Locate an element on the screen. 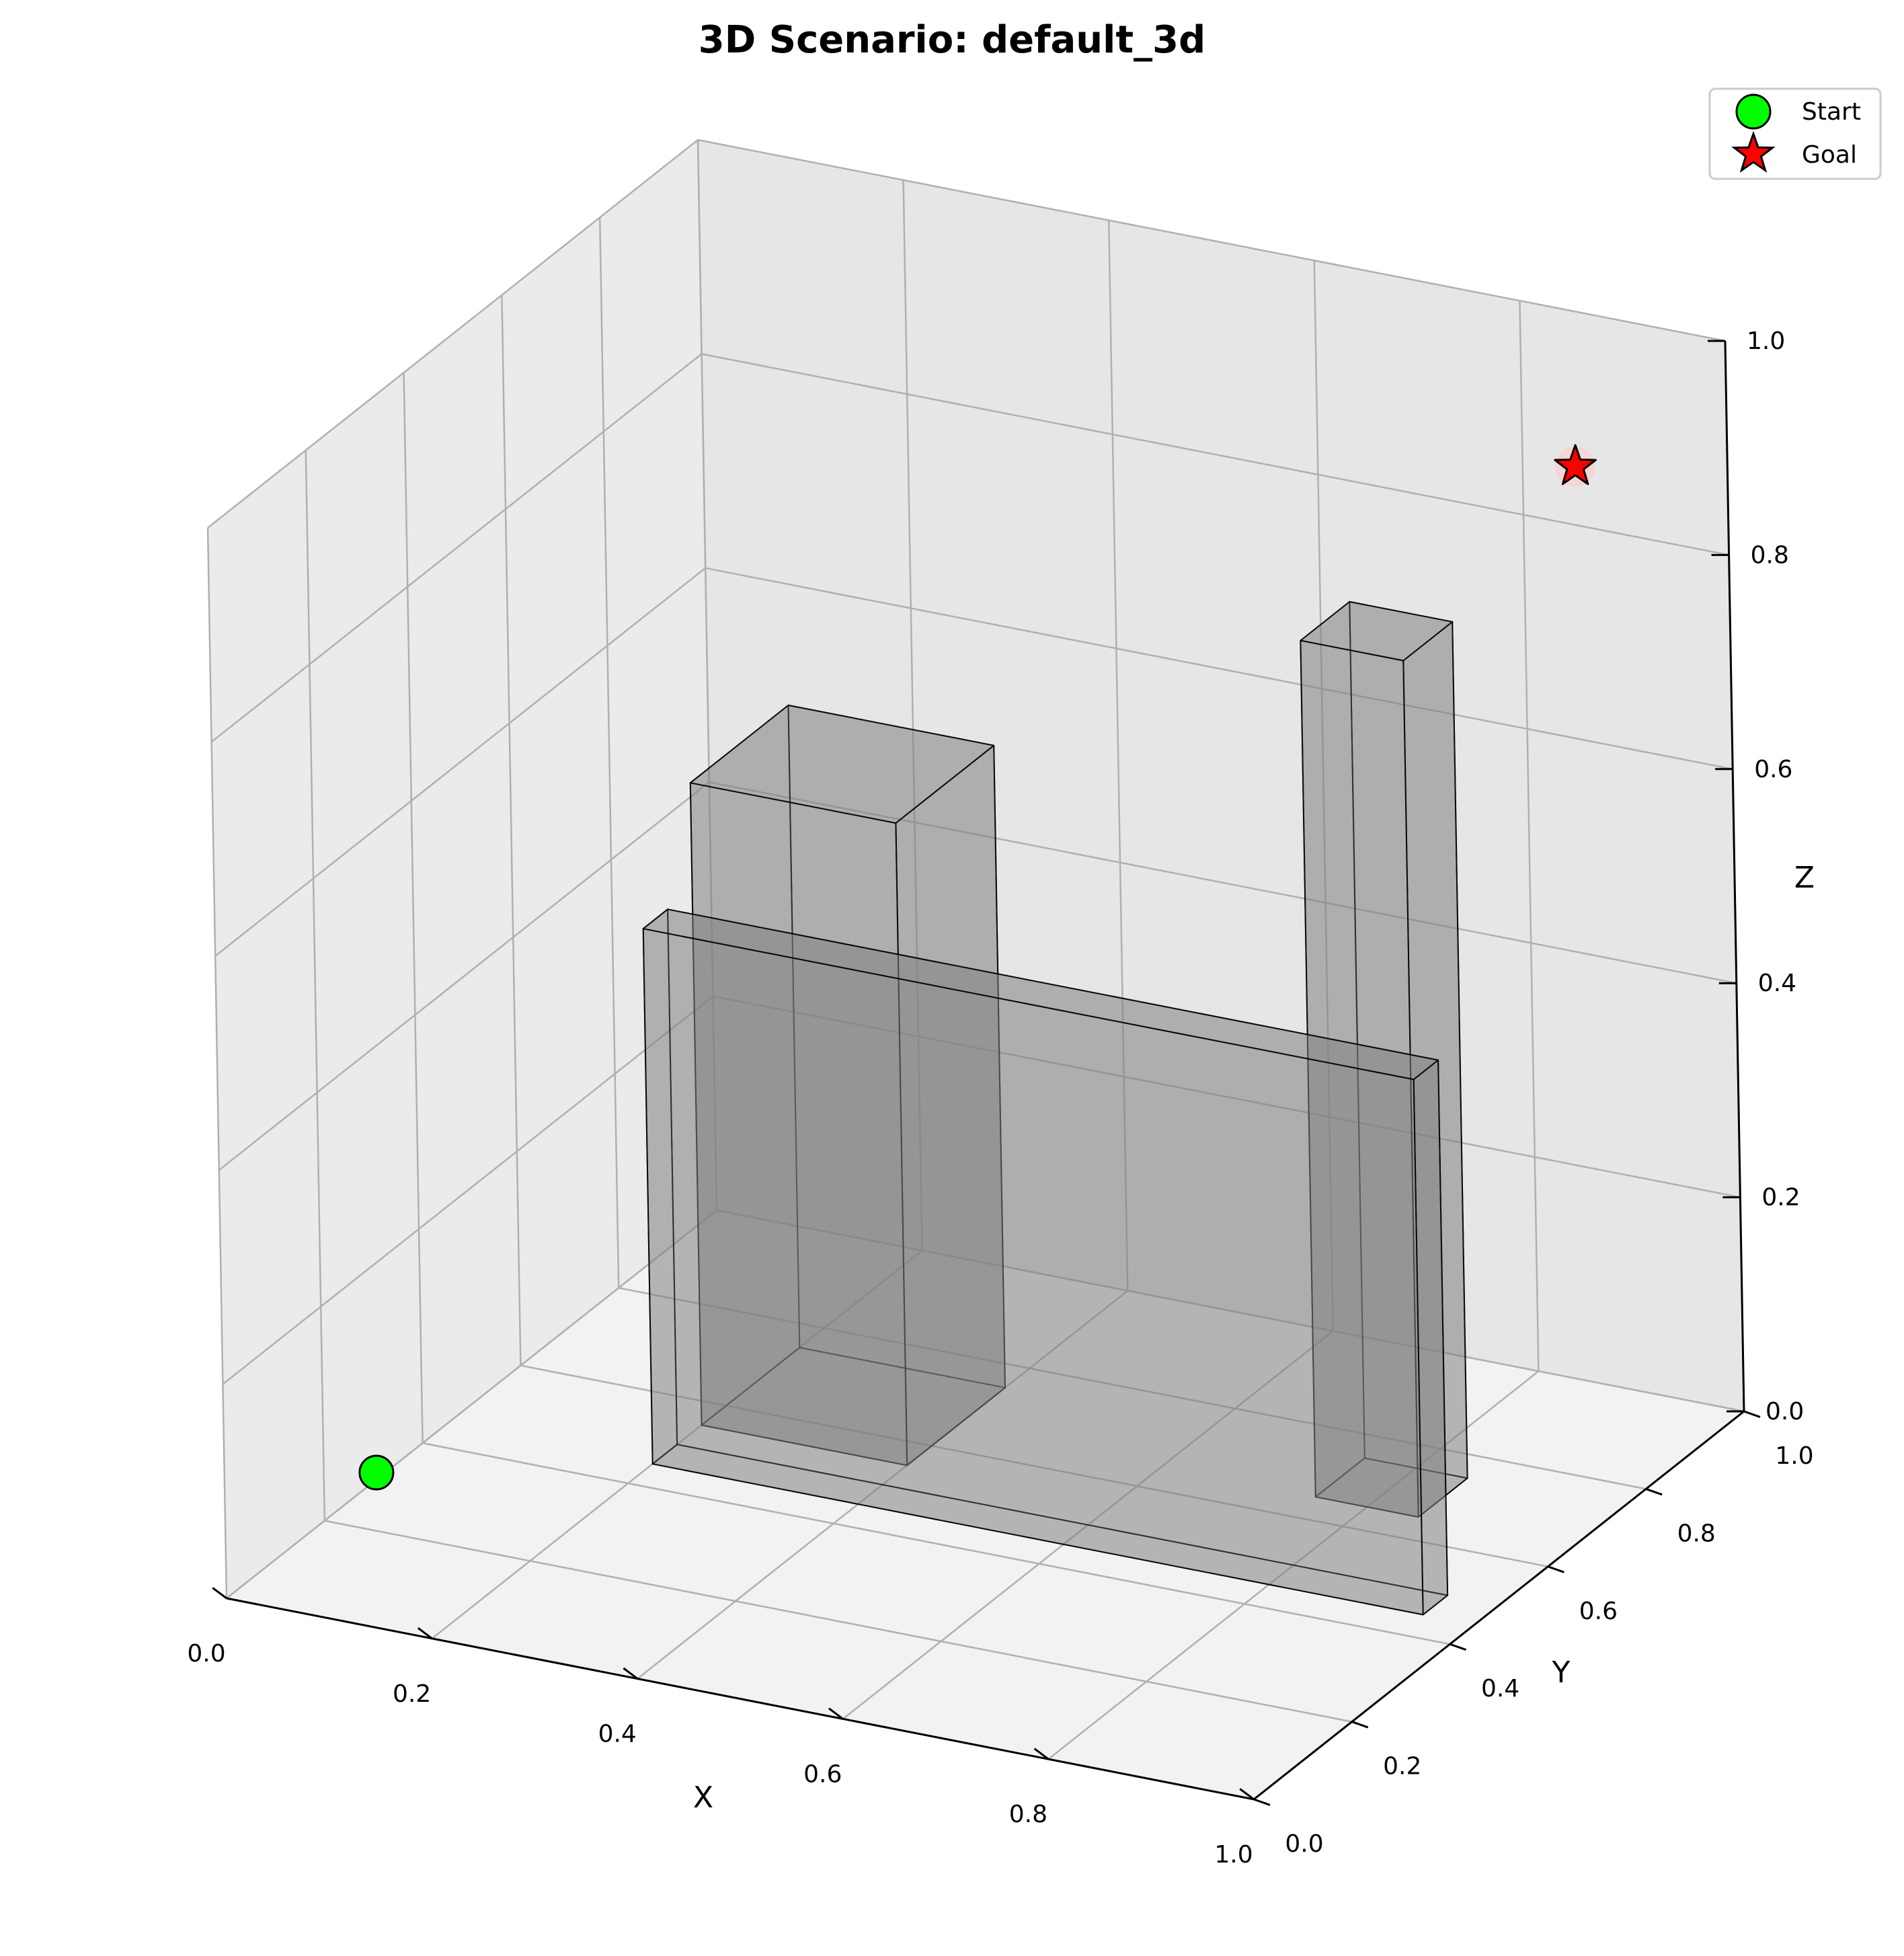 The width and height of the screenshot is (1904, 1956). x-tick-label: 0.4 is located at coordinates (617, 1734).